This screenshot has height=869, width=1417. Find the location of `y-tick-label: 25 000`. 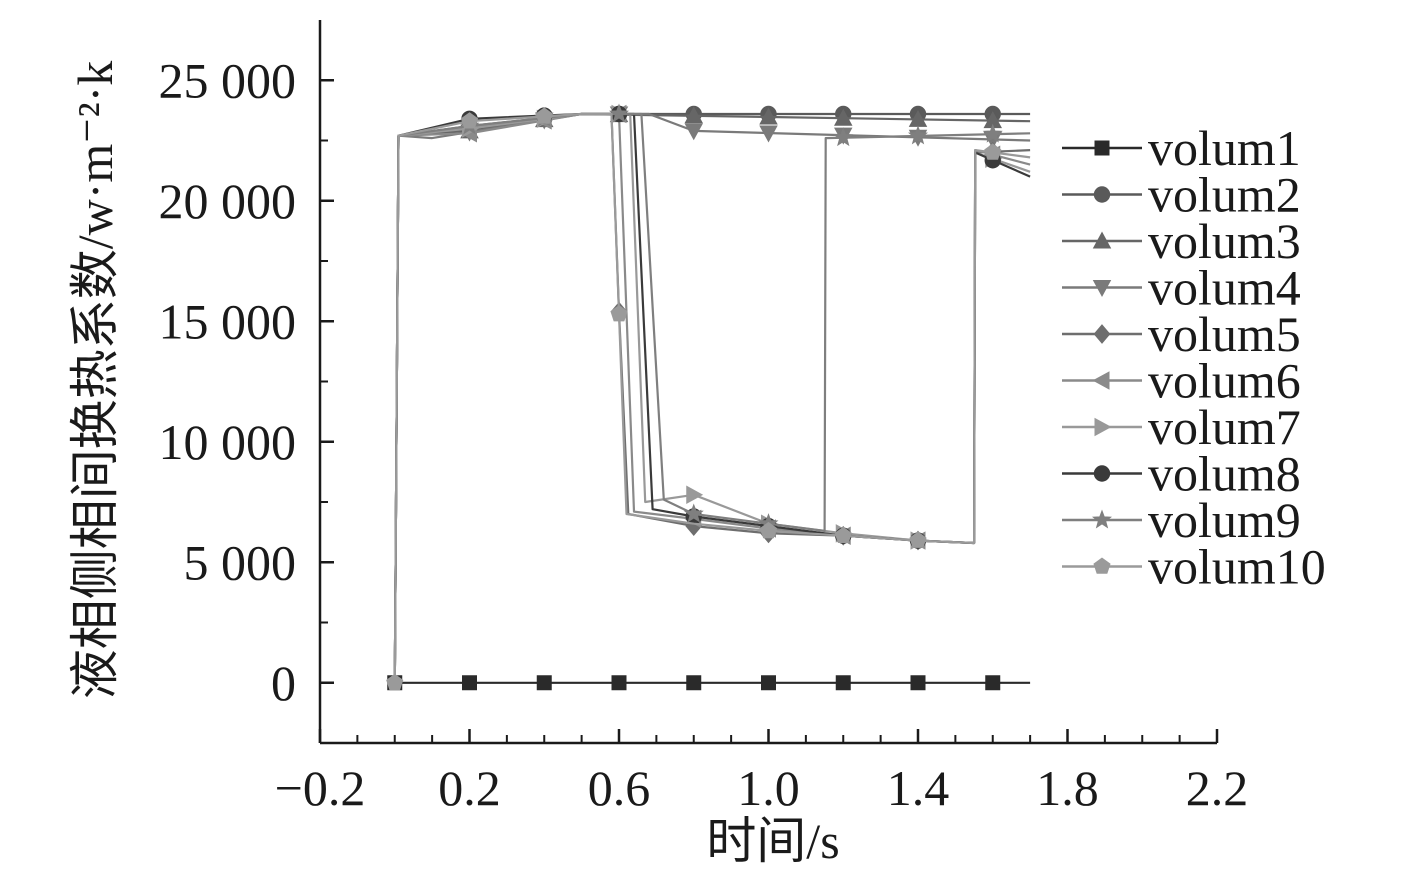

y-tick-label: 25 000 is located at coordinates (228, 80).